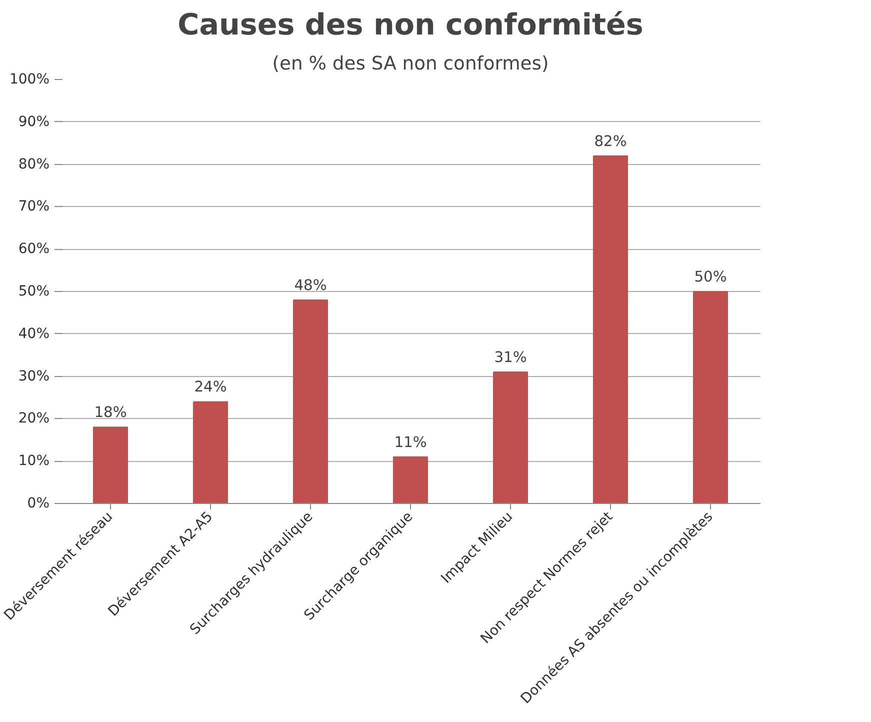 Image resolution: width=871 pixels, height=722 pixels. Describe the element at coordinates (411, 25) in the screenshot. I see `chart-title: Causes des non conformités` at that location.